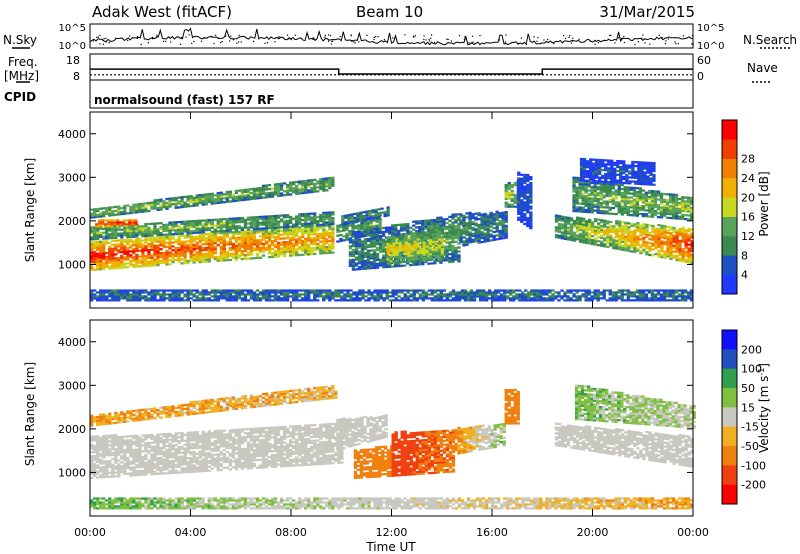  Describe the element at coordinates (72, 46) in the screenshot. I see `noise-tick-bottom-left: 10^0` at that location.